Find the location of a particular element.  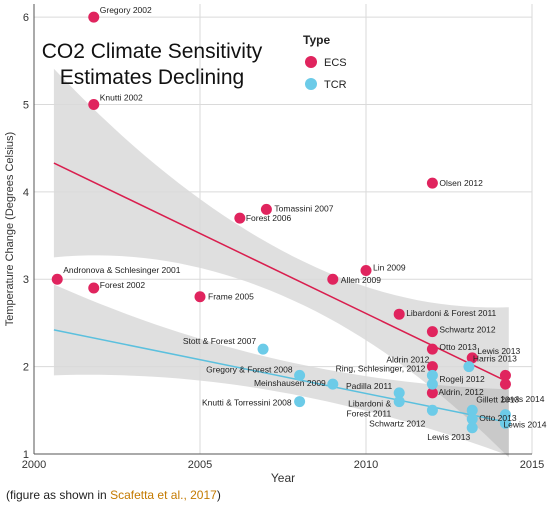

point-label: Ring, Schlesinger, 2012 is located at coordinates (381, 368).